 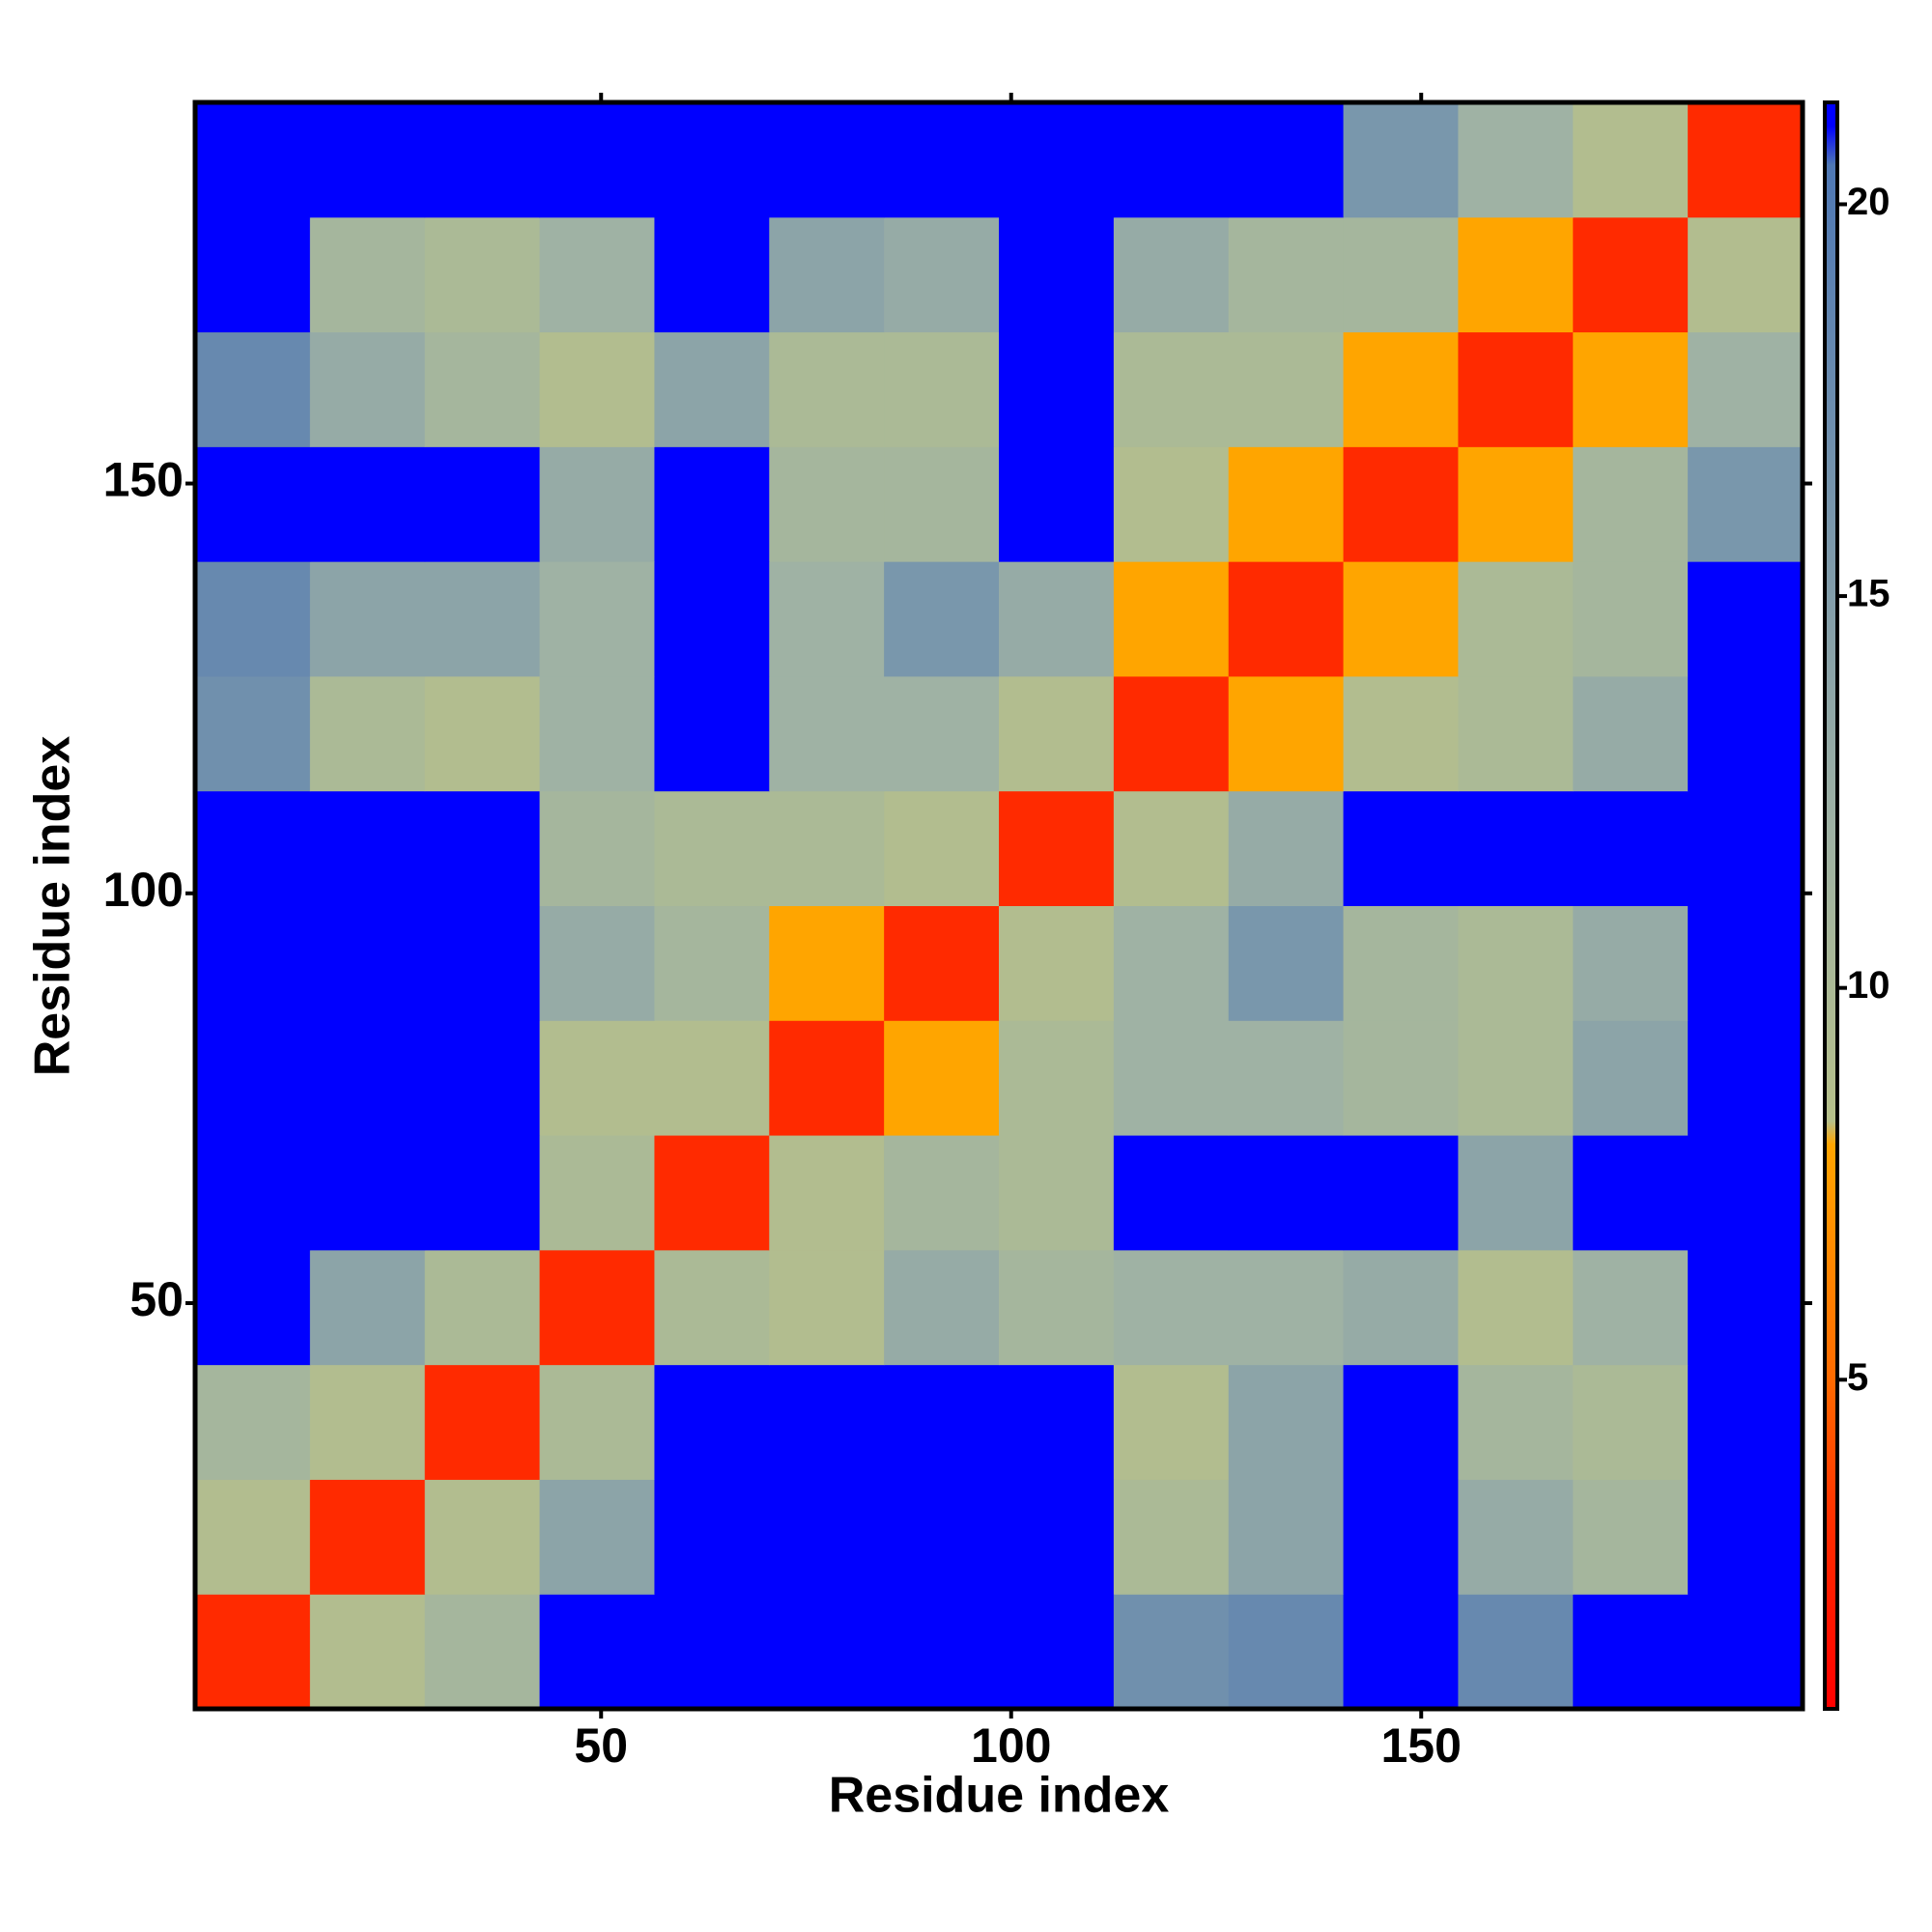 What do you see at coordinates (1868, 202) in the screenshot?
I see `colorbar-tick-label: 20` at bounding box center [1868, 202].